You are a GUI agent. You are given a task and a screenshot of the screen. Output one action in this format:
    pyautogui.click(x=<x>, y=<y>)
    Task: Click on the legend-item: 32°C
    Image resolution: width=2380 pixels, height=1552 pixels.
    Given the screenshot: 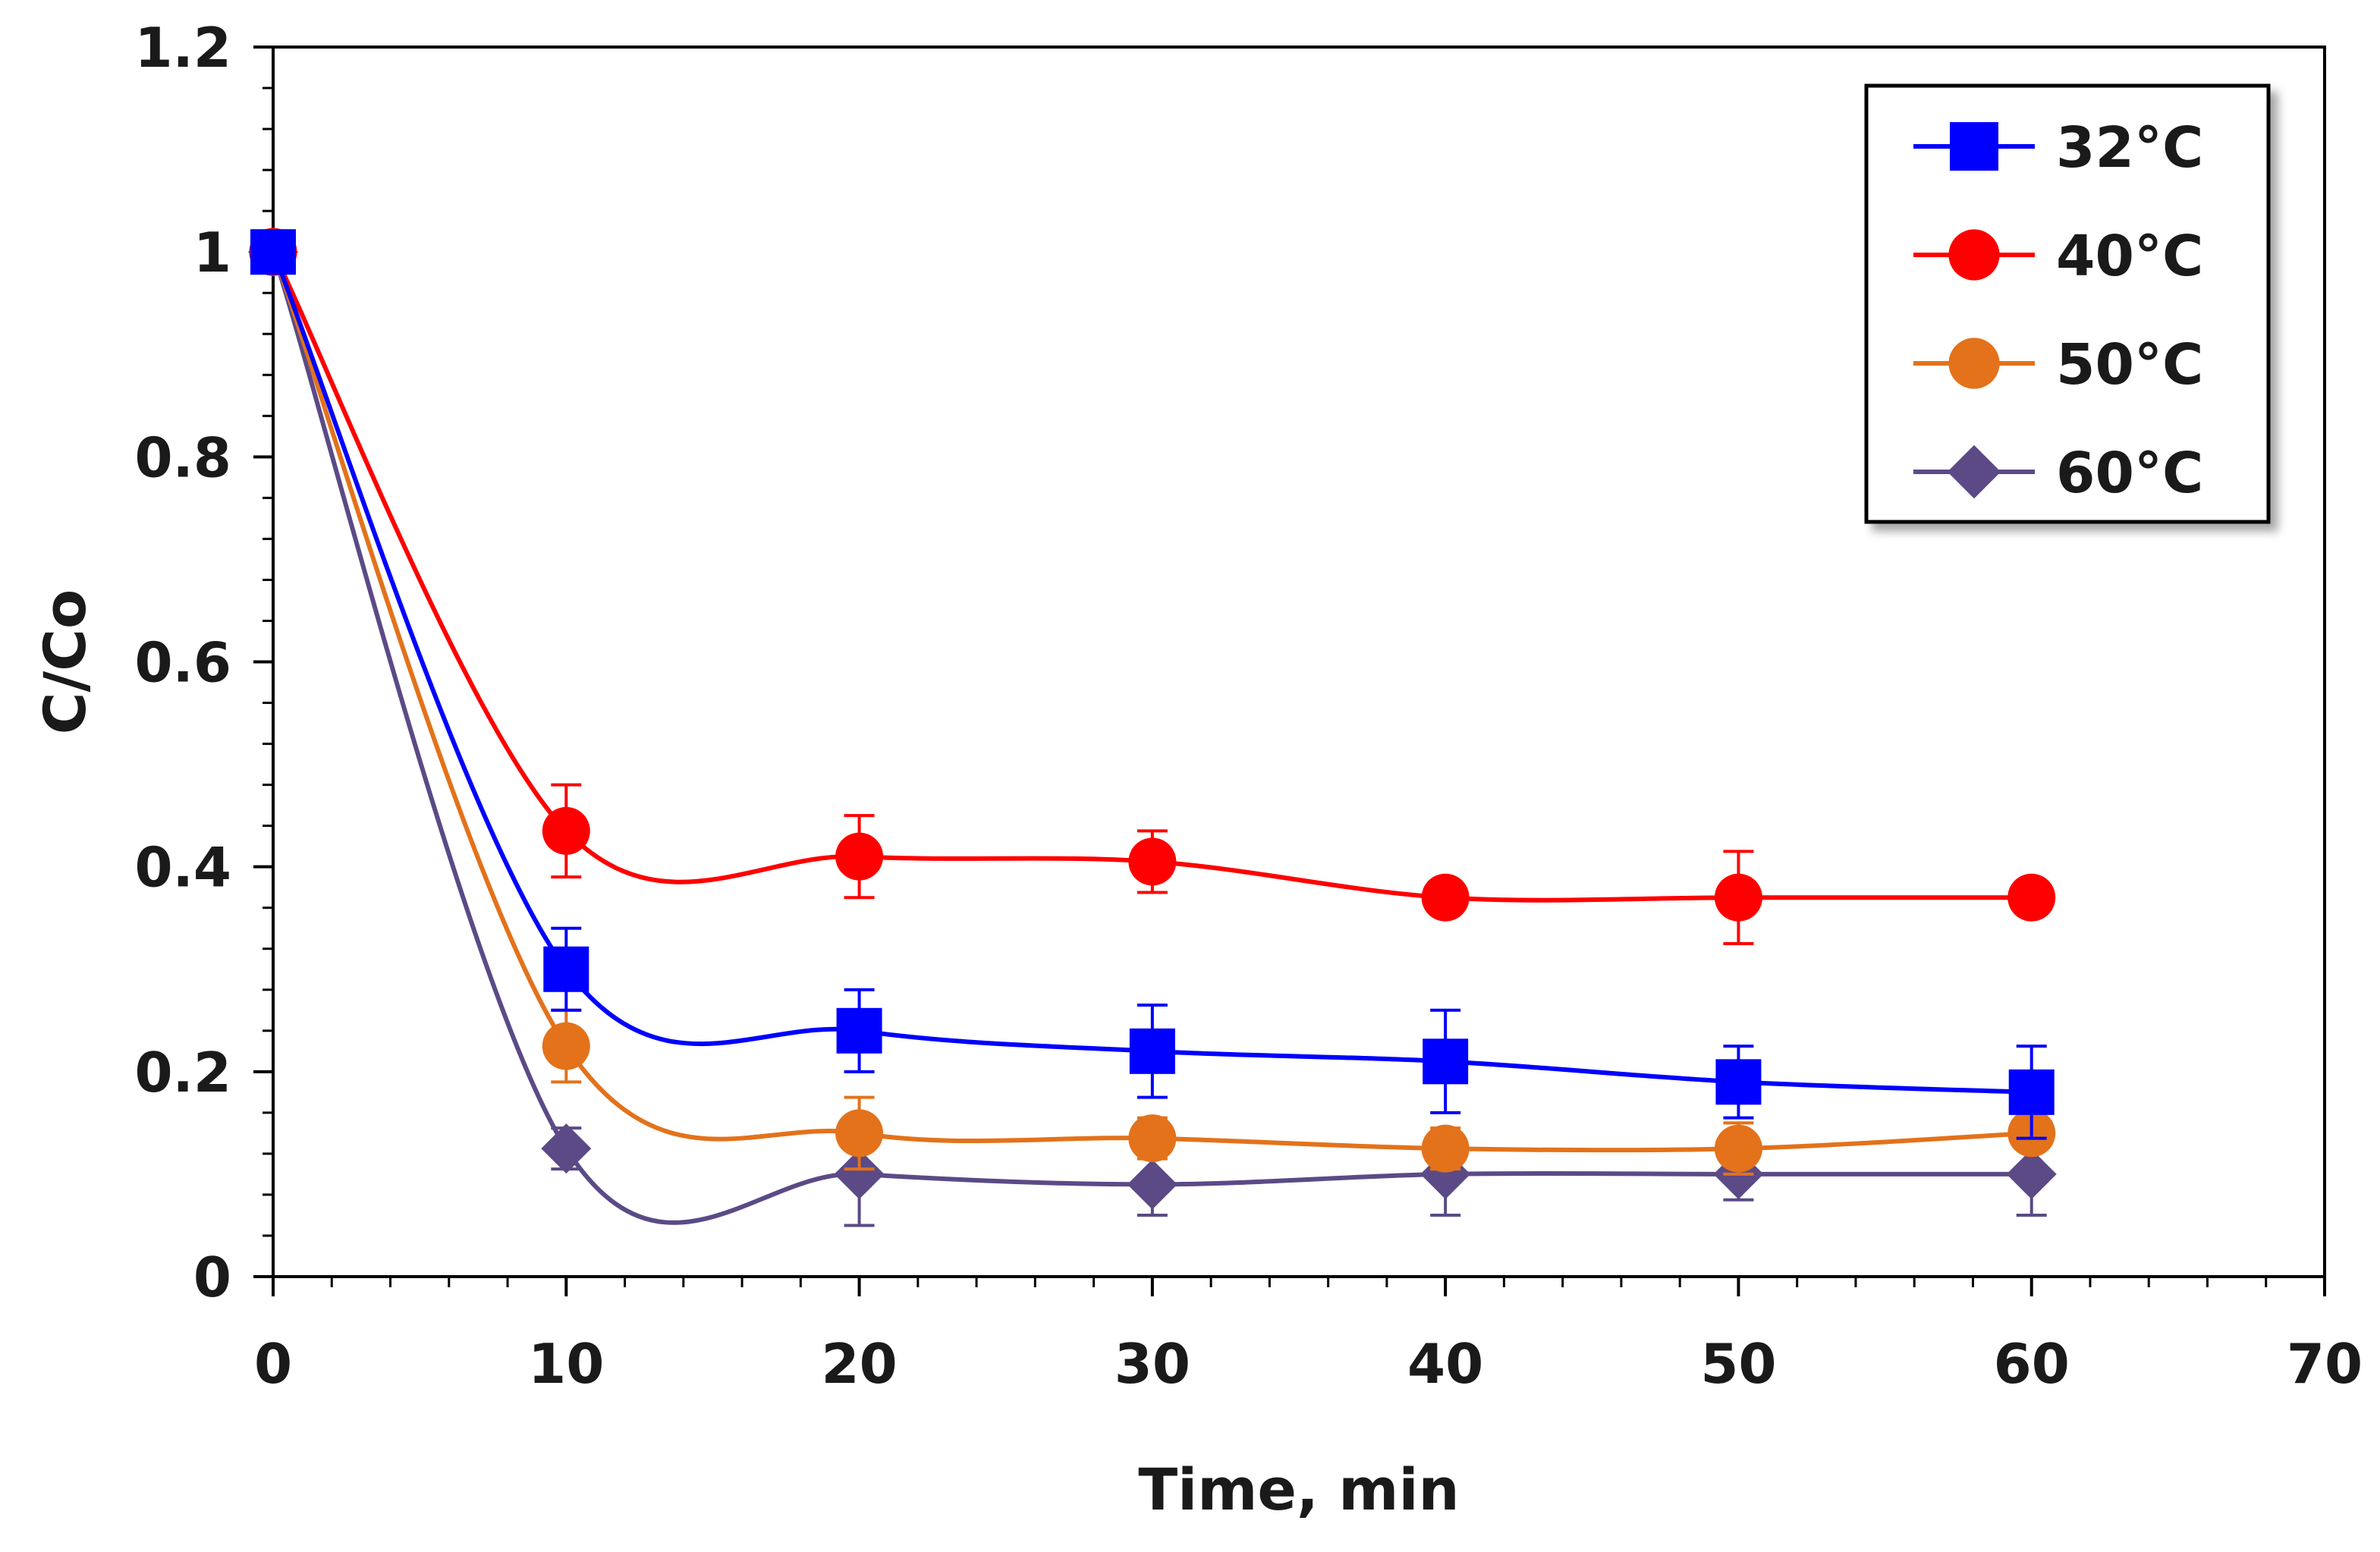 What is the action you would take?
    pyautogui.click(x=2058, y=148)
    